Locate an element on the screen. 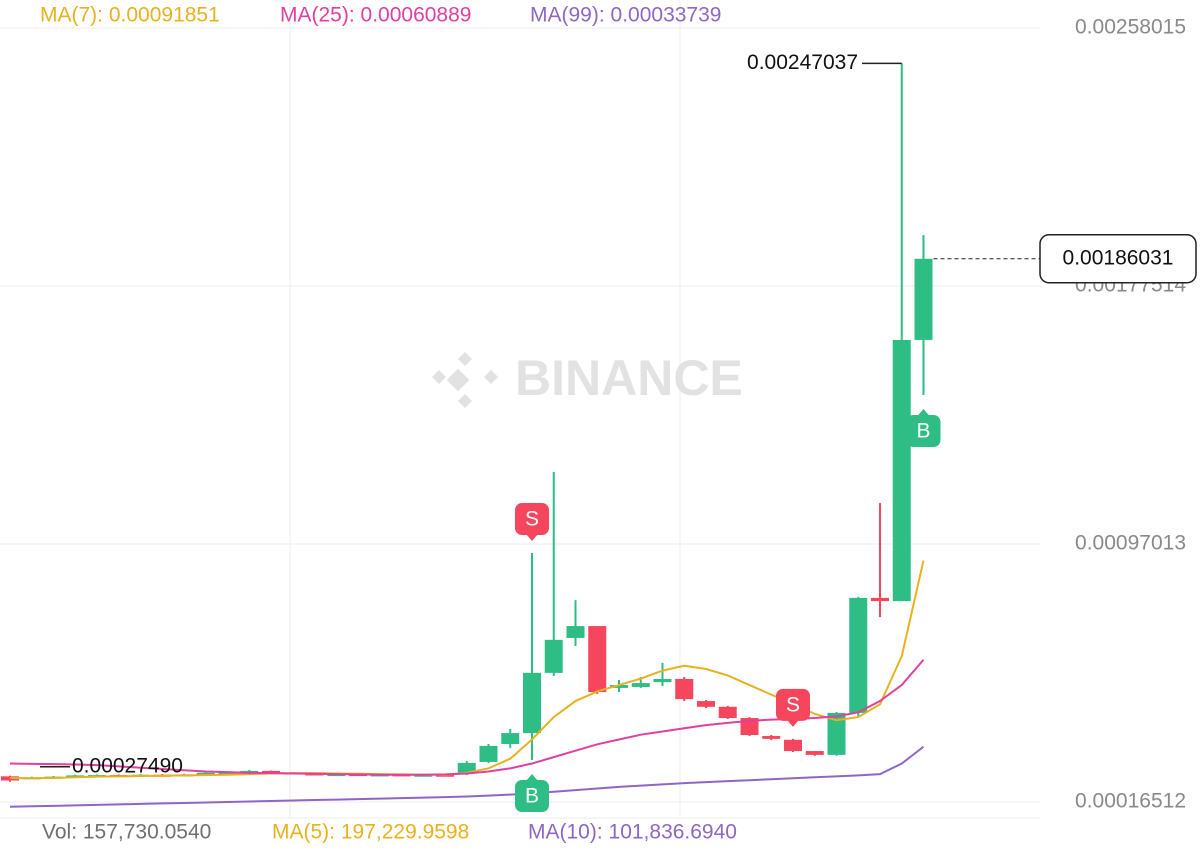  high-label: 0.00247037 is located at coordinates (802, 62).